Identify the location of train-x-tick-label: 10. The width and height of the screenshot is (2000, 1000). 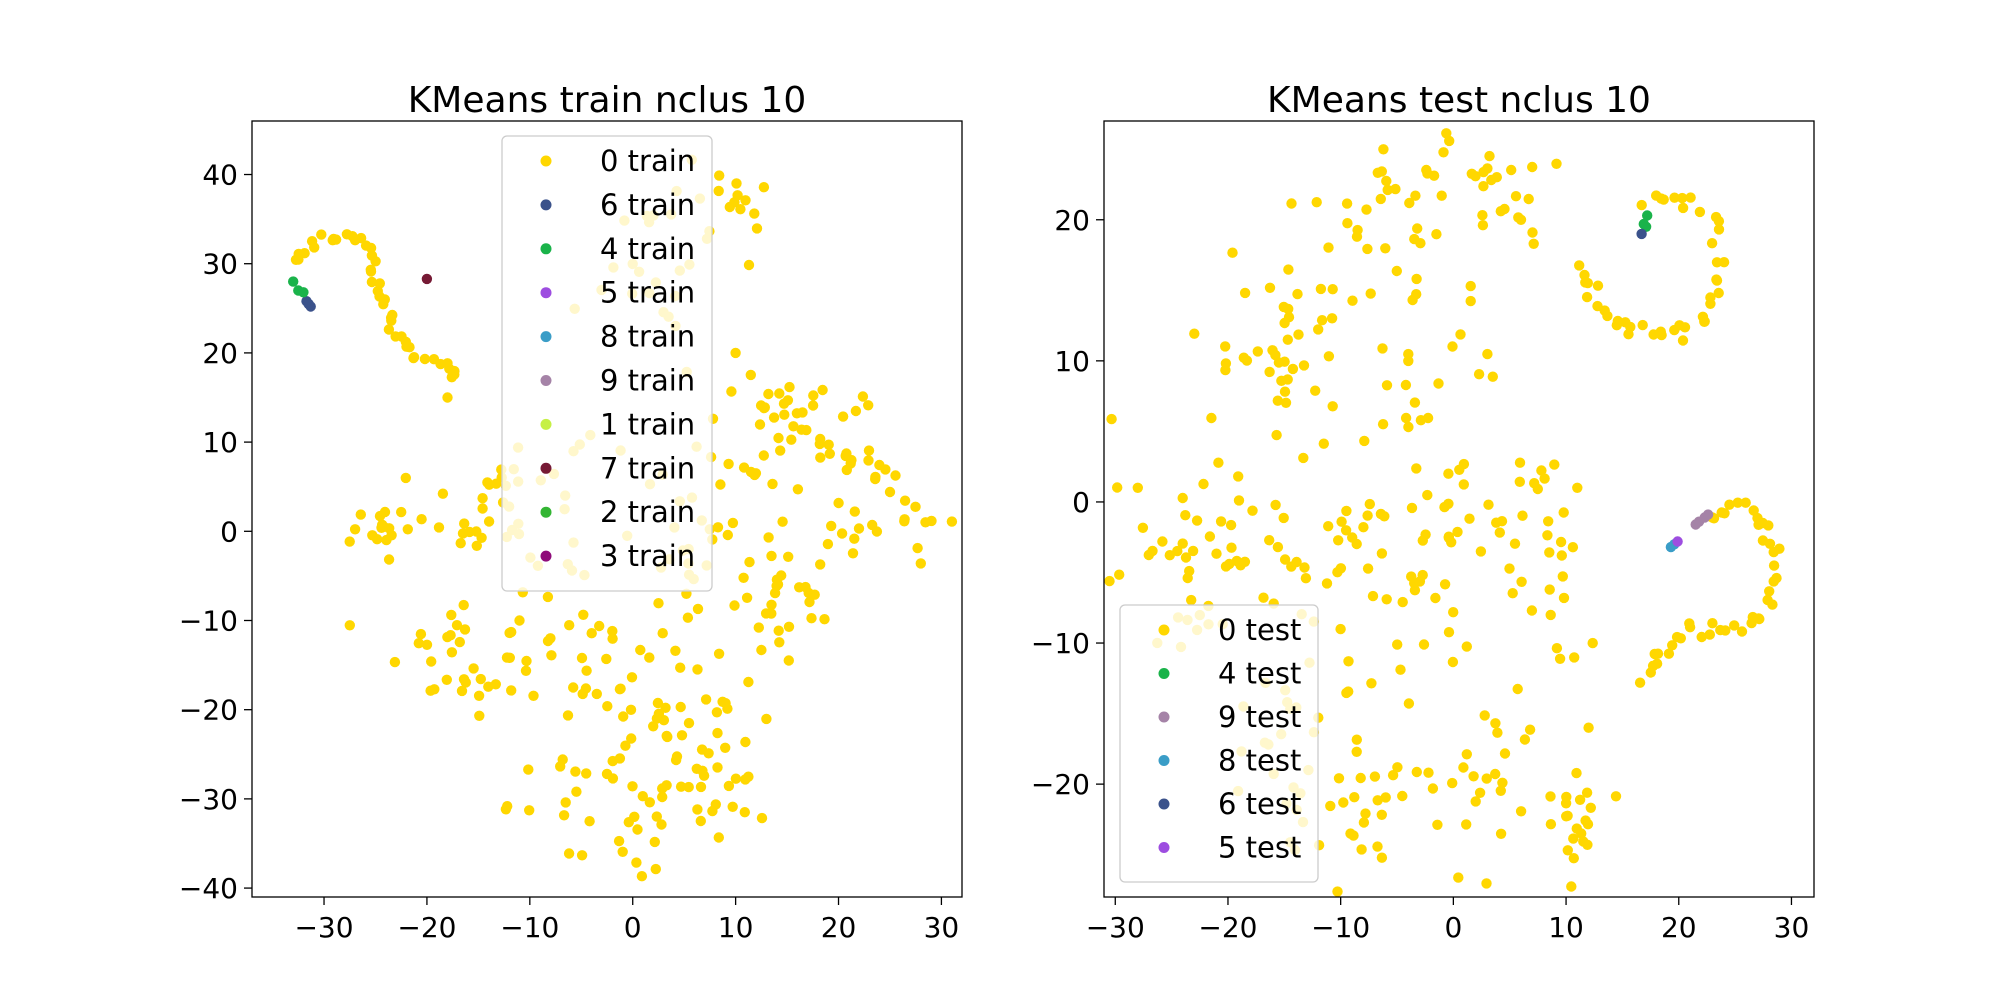
(736, 927).